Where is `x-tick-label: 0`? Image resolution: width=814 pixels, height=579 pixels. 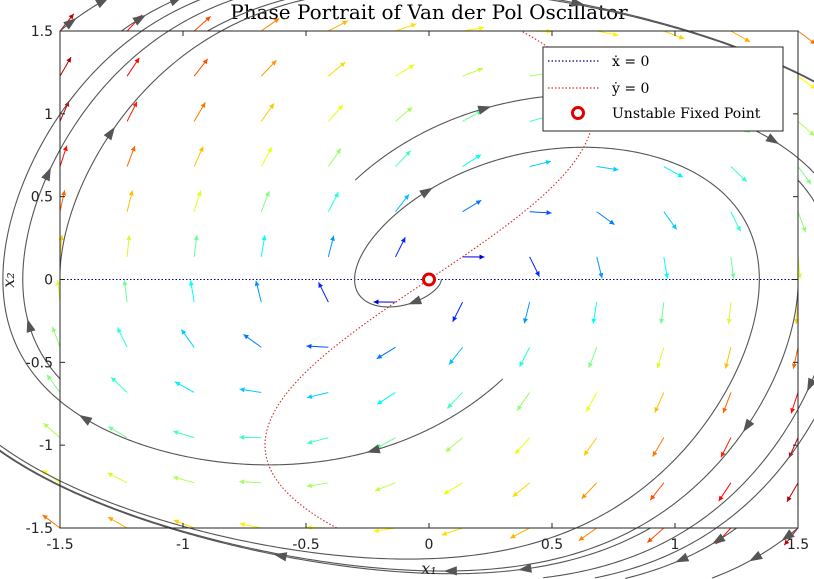
x-tick-label: 0 is located at coordinates (429, 545).